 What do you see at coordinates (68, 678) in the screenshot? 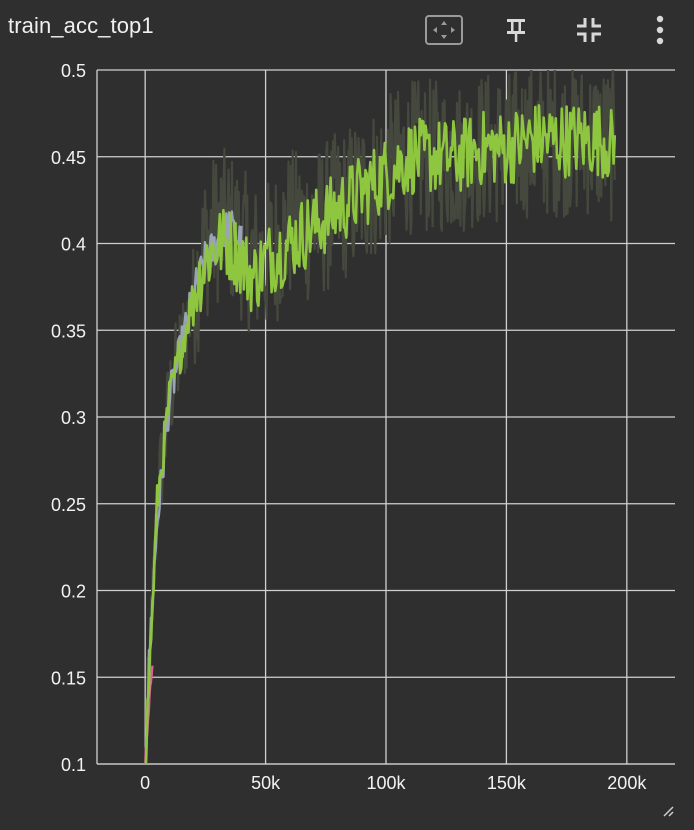
I see `y-tick-label: 0.15` at bounding box center [68, 678].